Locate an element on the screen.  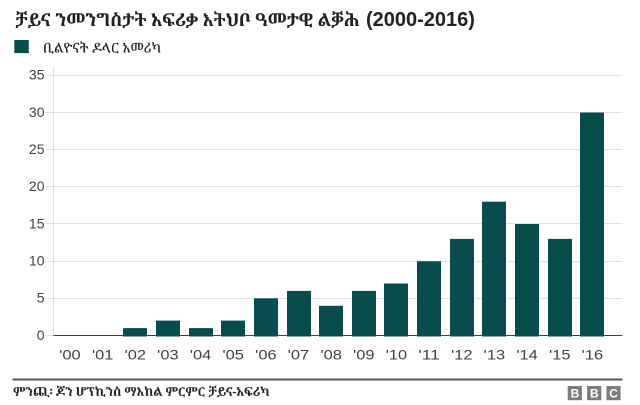
svg-text: '02 is located at coordinates (136, 355).